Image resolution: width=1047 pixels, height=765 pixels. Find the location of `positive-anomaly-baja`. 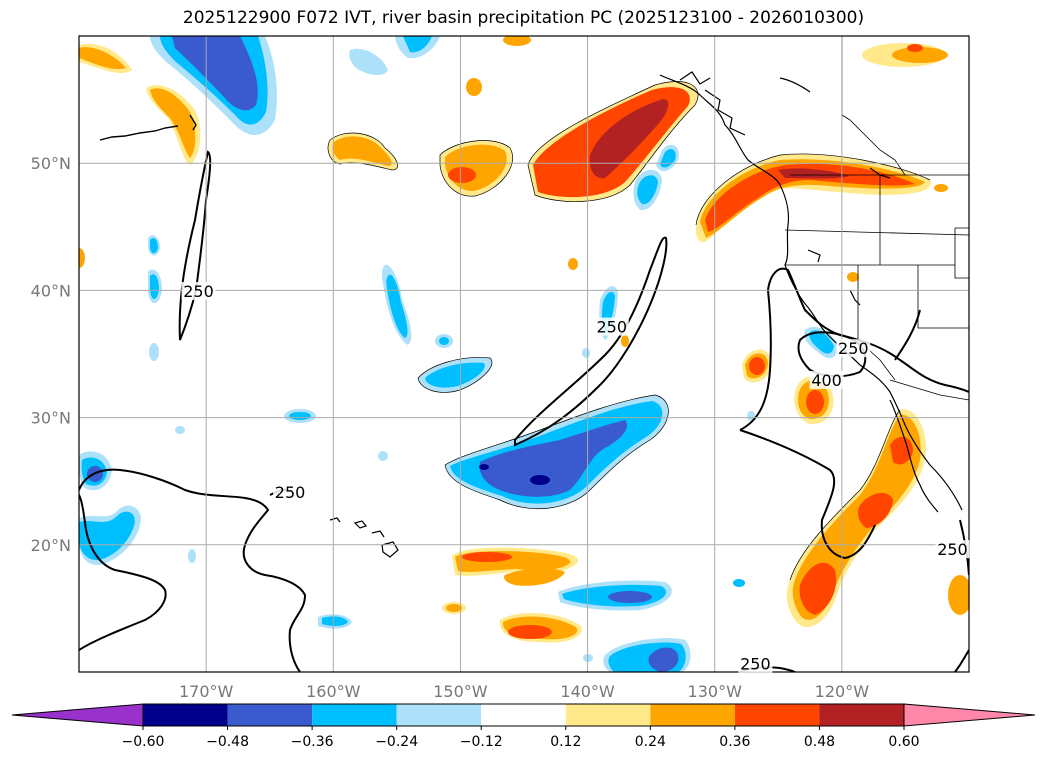

positive-anomaly-baja is located at coordinates (877, 518).